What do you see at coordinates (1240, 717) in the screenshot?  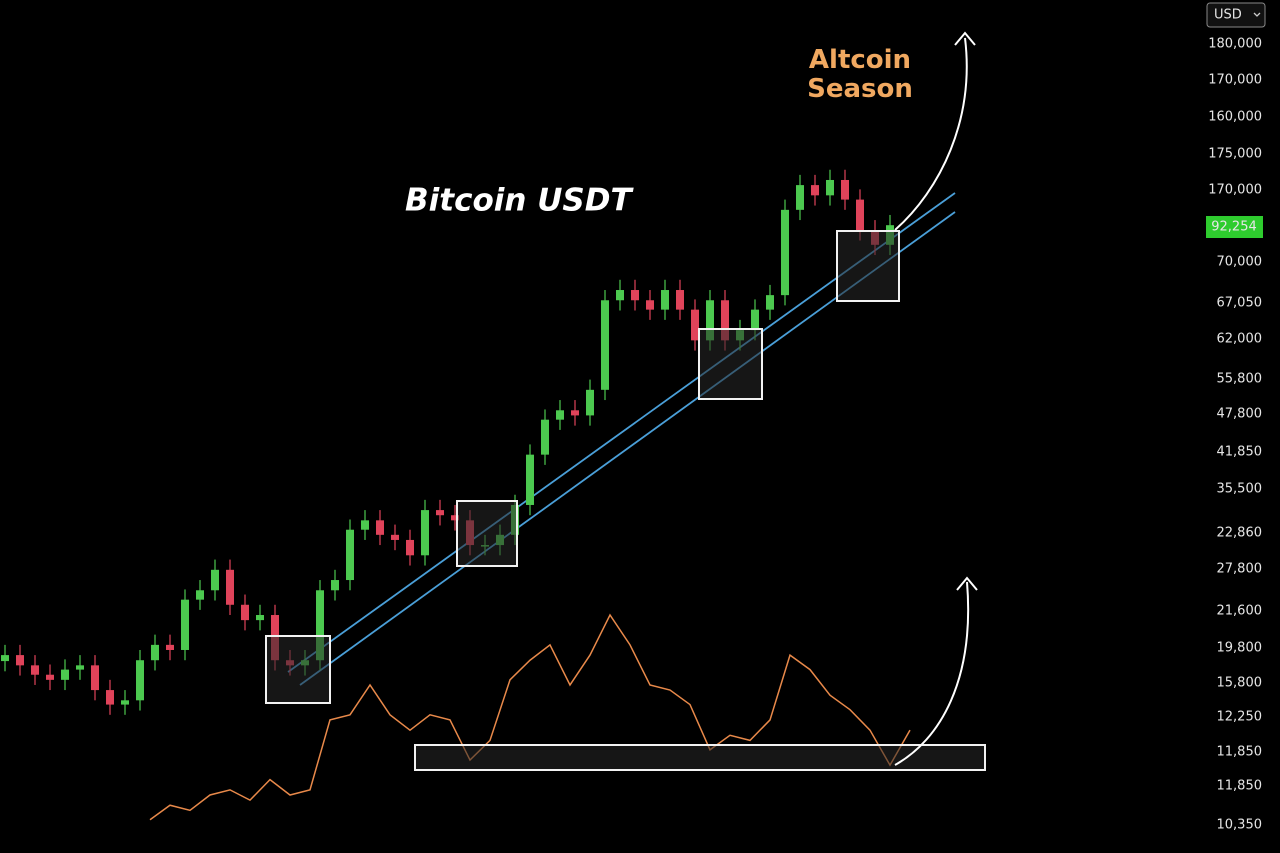 I see `y-axis-label: 12,250` at bounding box center [1240, 717].